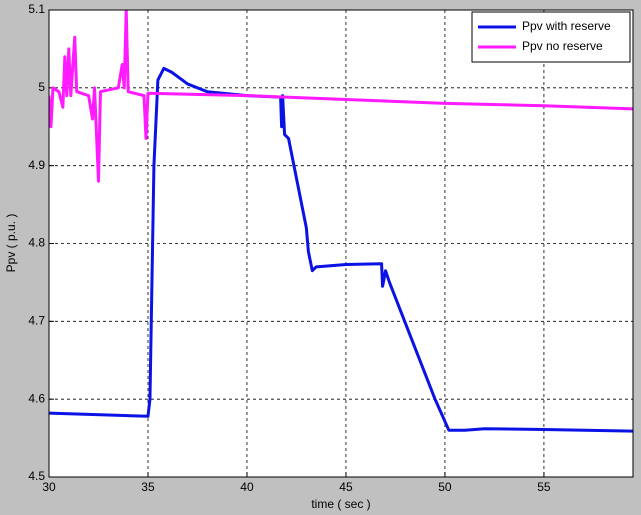 The height and width of the screenshot is (515, 641). What do you see at coordinates (544, 487) in the screenshot?
I see `x-tick-label: 55` at bounding box center [544, 487].